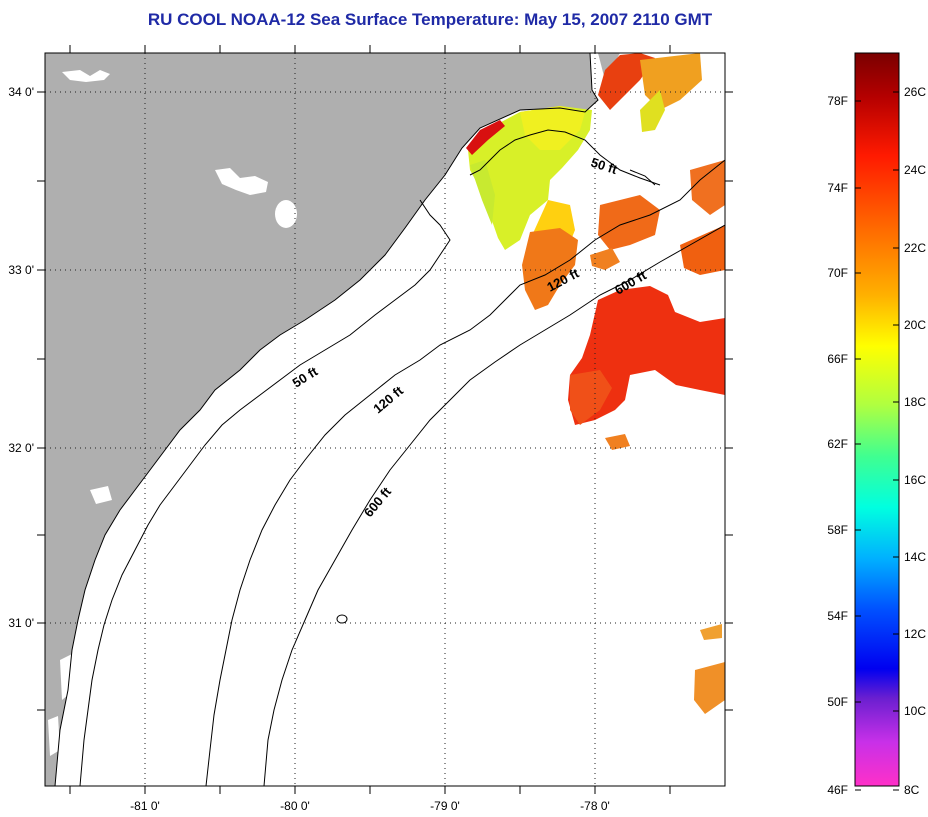 The width and height of the screenshot is (928, 817). I want to click on lat-label-32: 32 0', so click(21, 448).